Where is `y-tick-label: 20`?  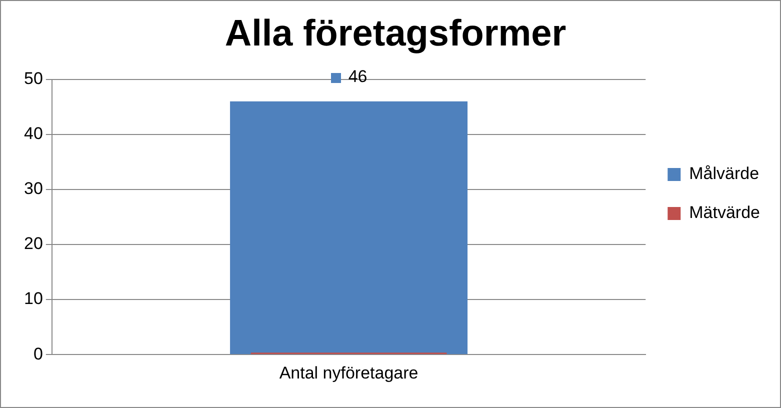 y-tick-label: 20 is located at coordinates (33, 244).